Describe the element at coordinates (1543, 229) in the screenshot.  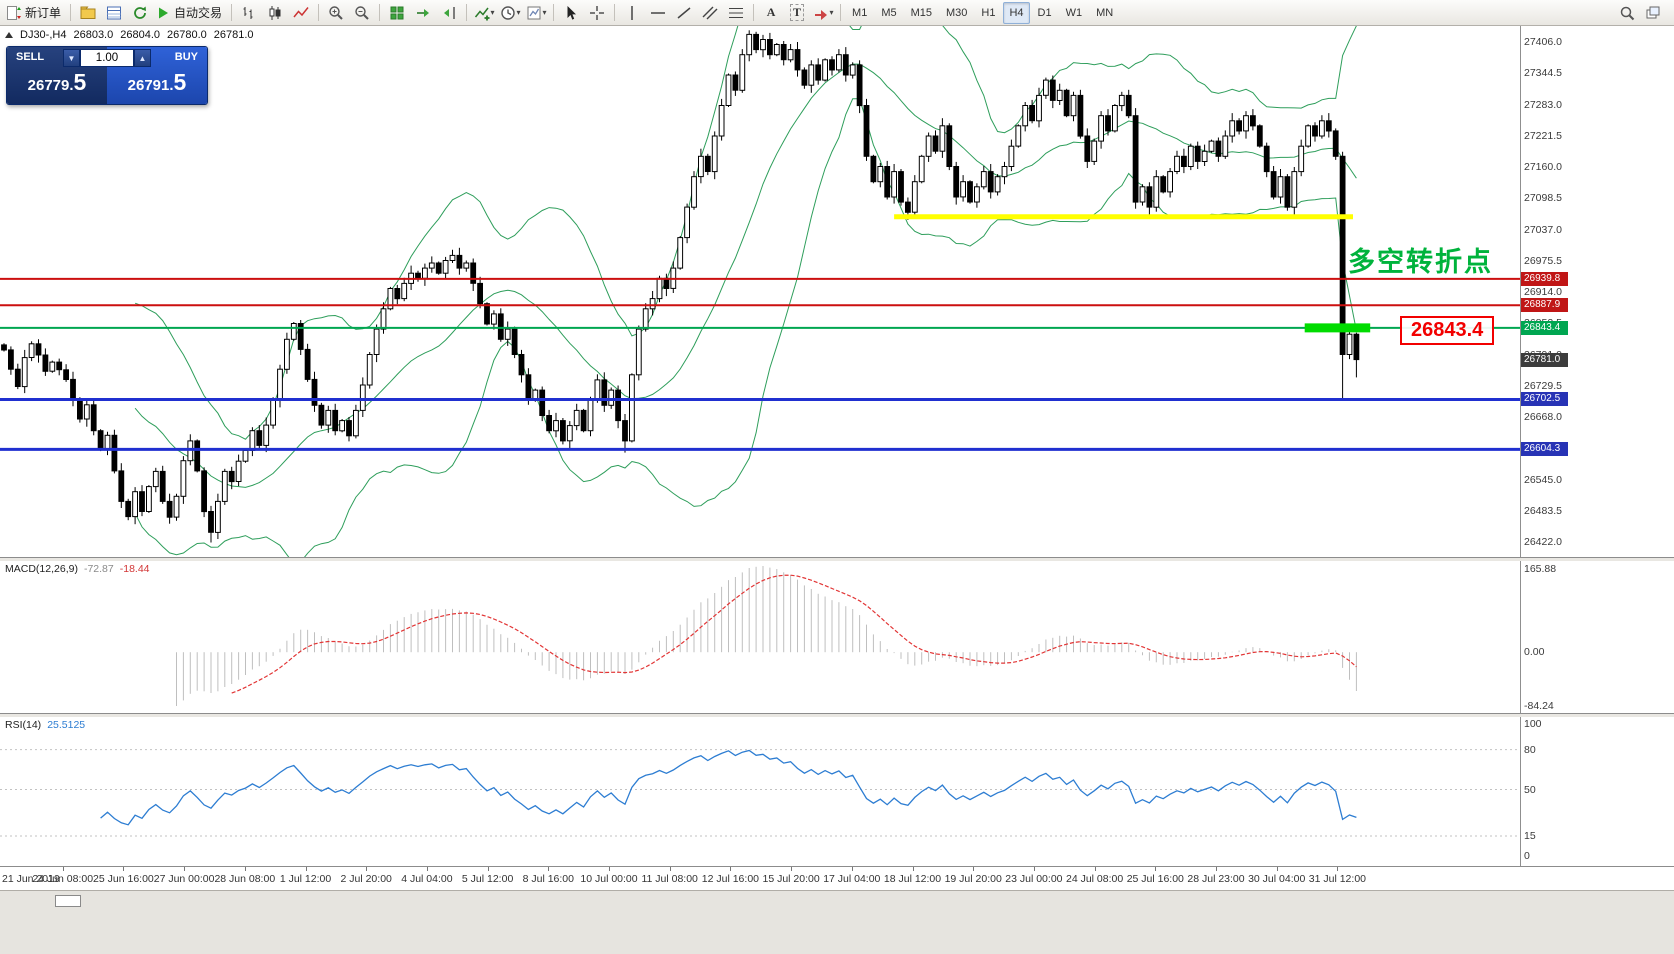
I see `price-axis-label: 27037.0` at that location.